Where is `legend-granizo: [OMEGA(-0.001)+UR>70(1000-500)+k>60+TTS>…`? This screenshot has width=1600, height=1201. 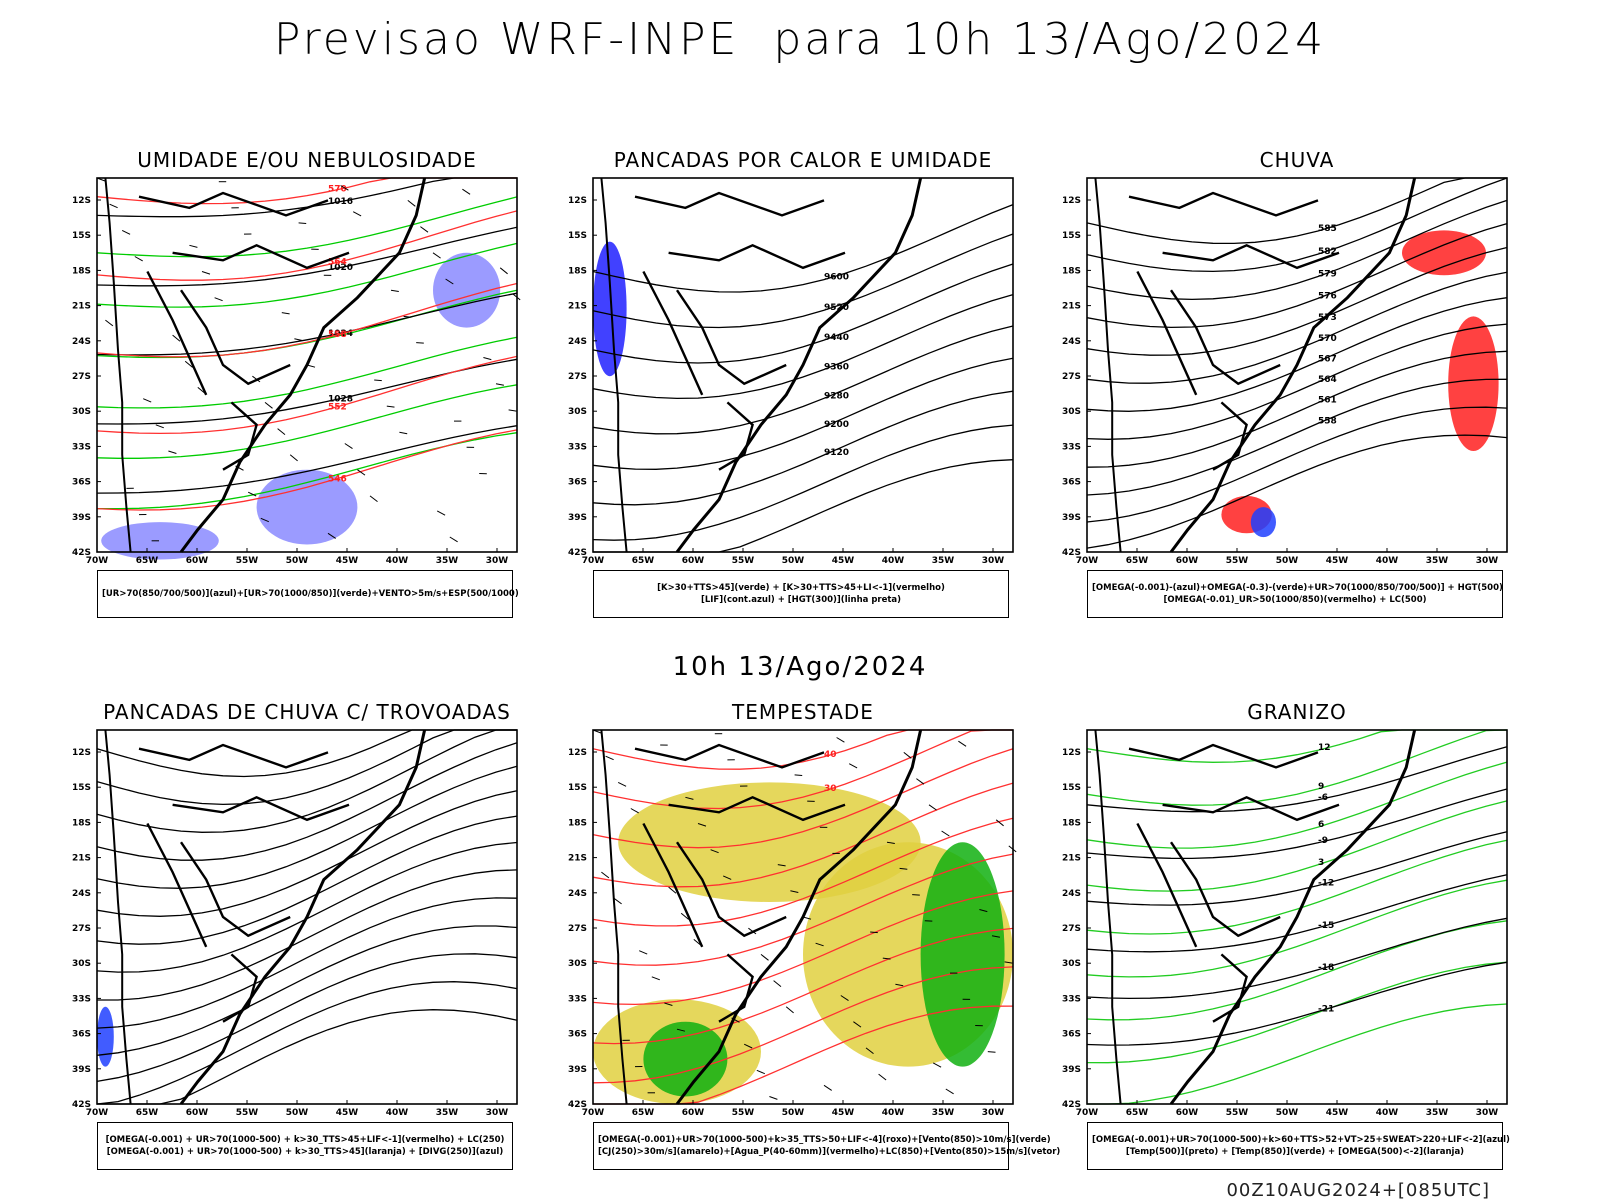
legend-granizo: [OMEGA(-0.001)+UR>70(1000-500)+k>60+TTS>… is located at coordinates (1295, 1146).